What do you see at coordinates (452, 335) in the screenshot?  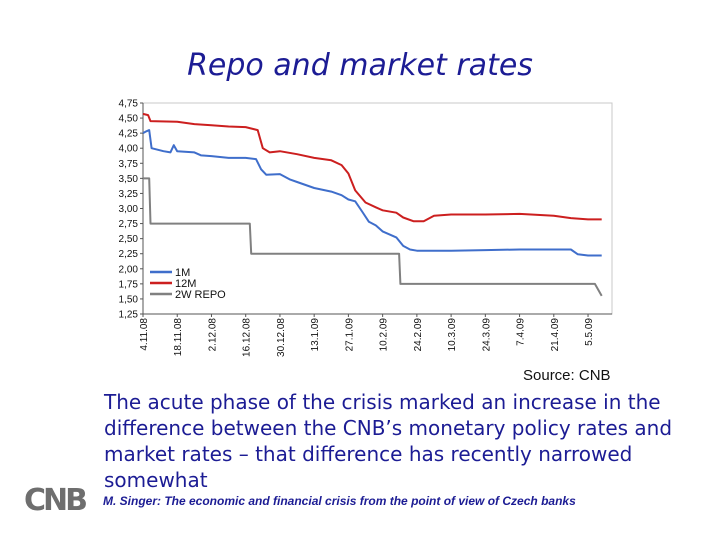 I see `x-tick-label: 10.3.09` at bounding box center [452, 335].